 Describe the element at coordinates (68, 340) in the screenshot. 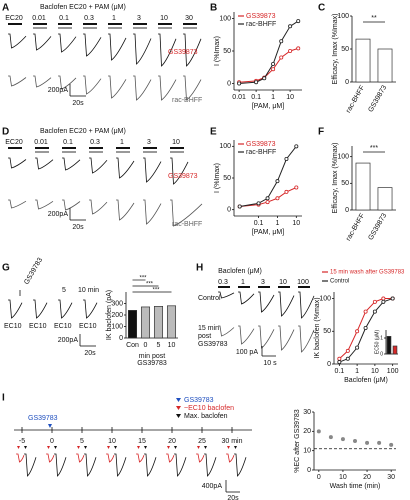

I see `scale-label: 200pA` at that location.